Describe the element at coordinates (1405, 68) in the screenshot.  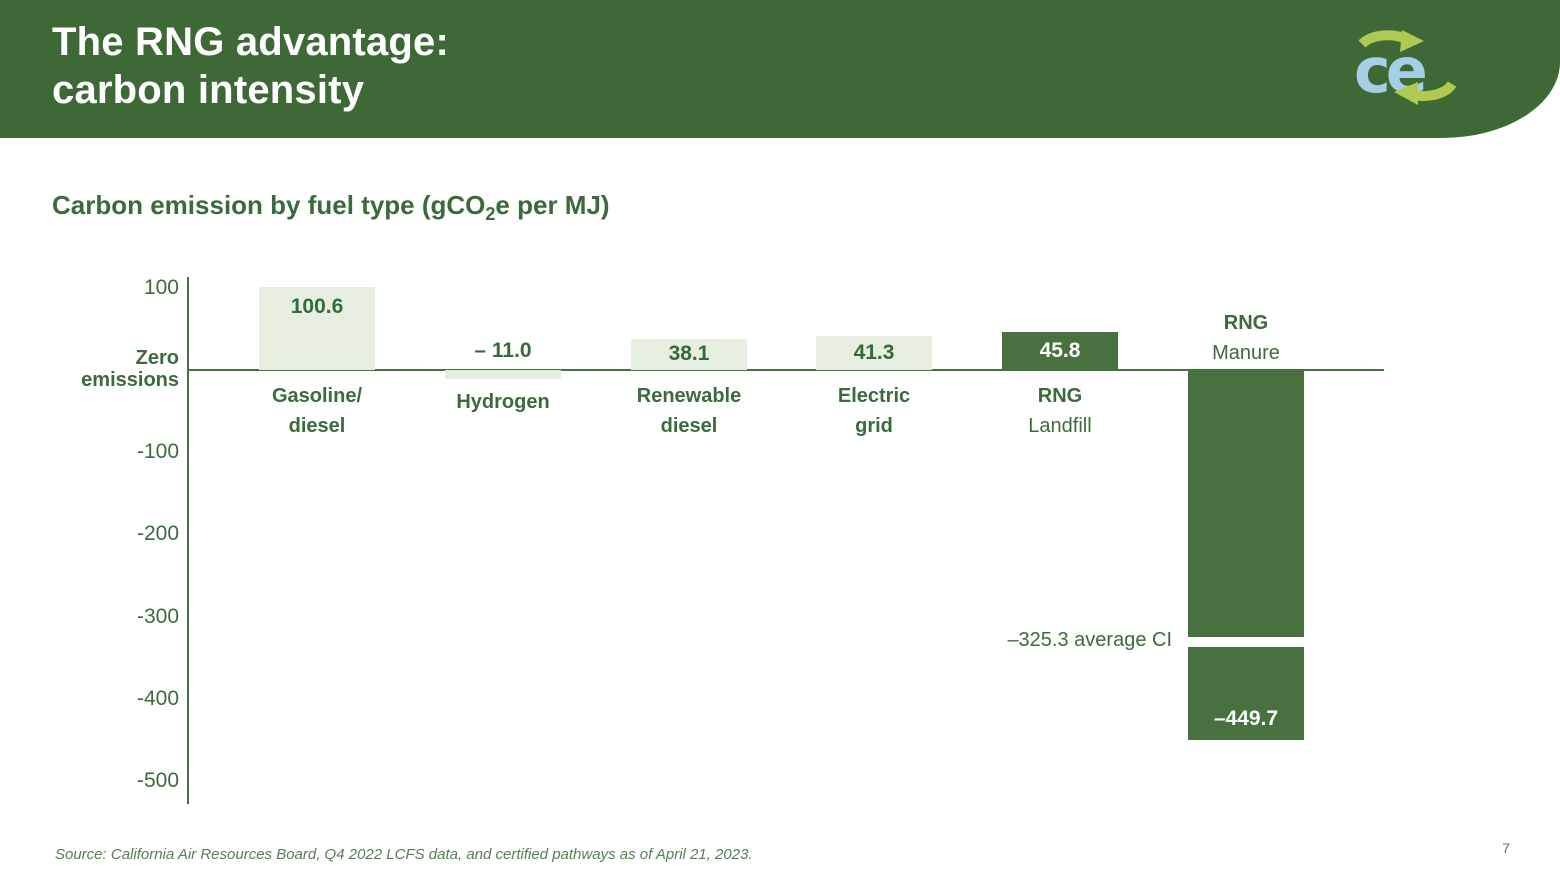
I see `company-logo-icon: ce` at that location.